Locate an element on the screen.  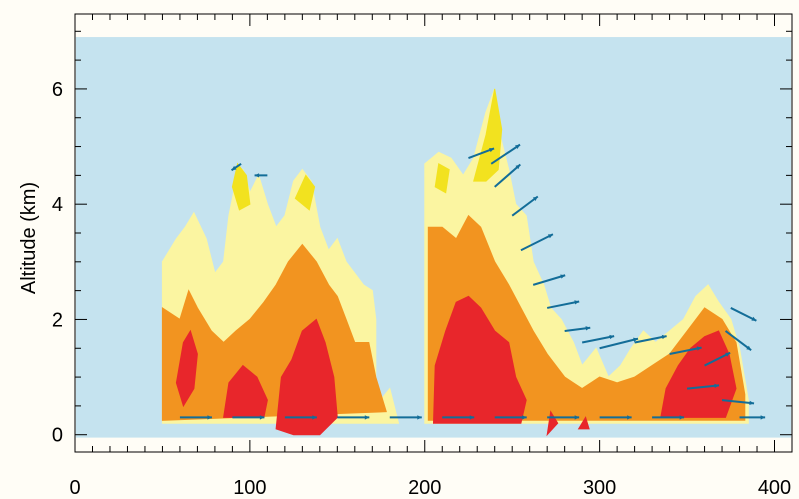
x-tick-label-200: 200 is located at coordinates (424, 488).